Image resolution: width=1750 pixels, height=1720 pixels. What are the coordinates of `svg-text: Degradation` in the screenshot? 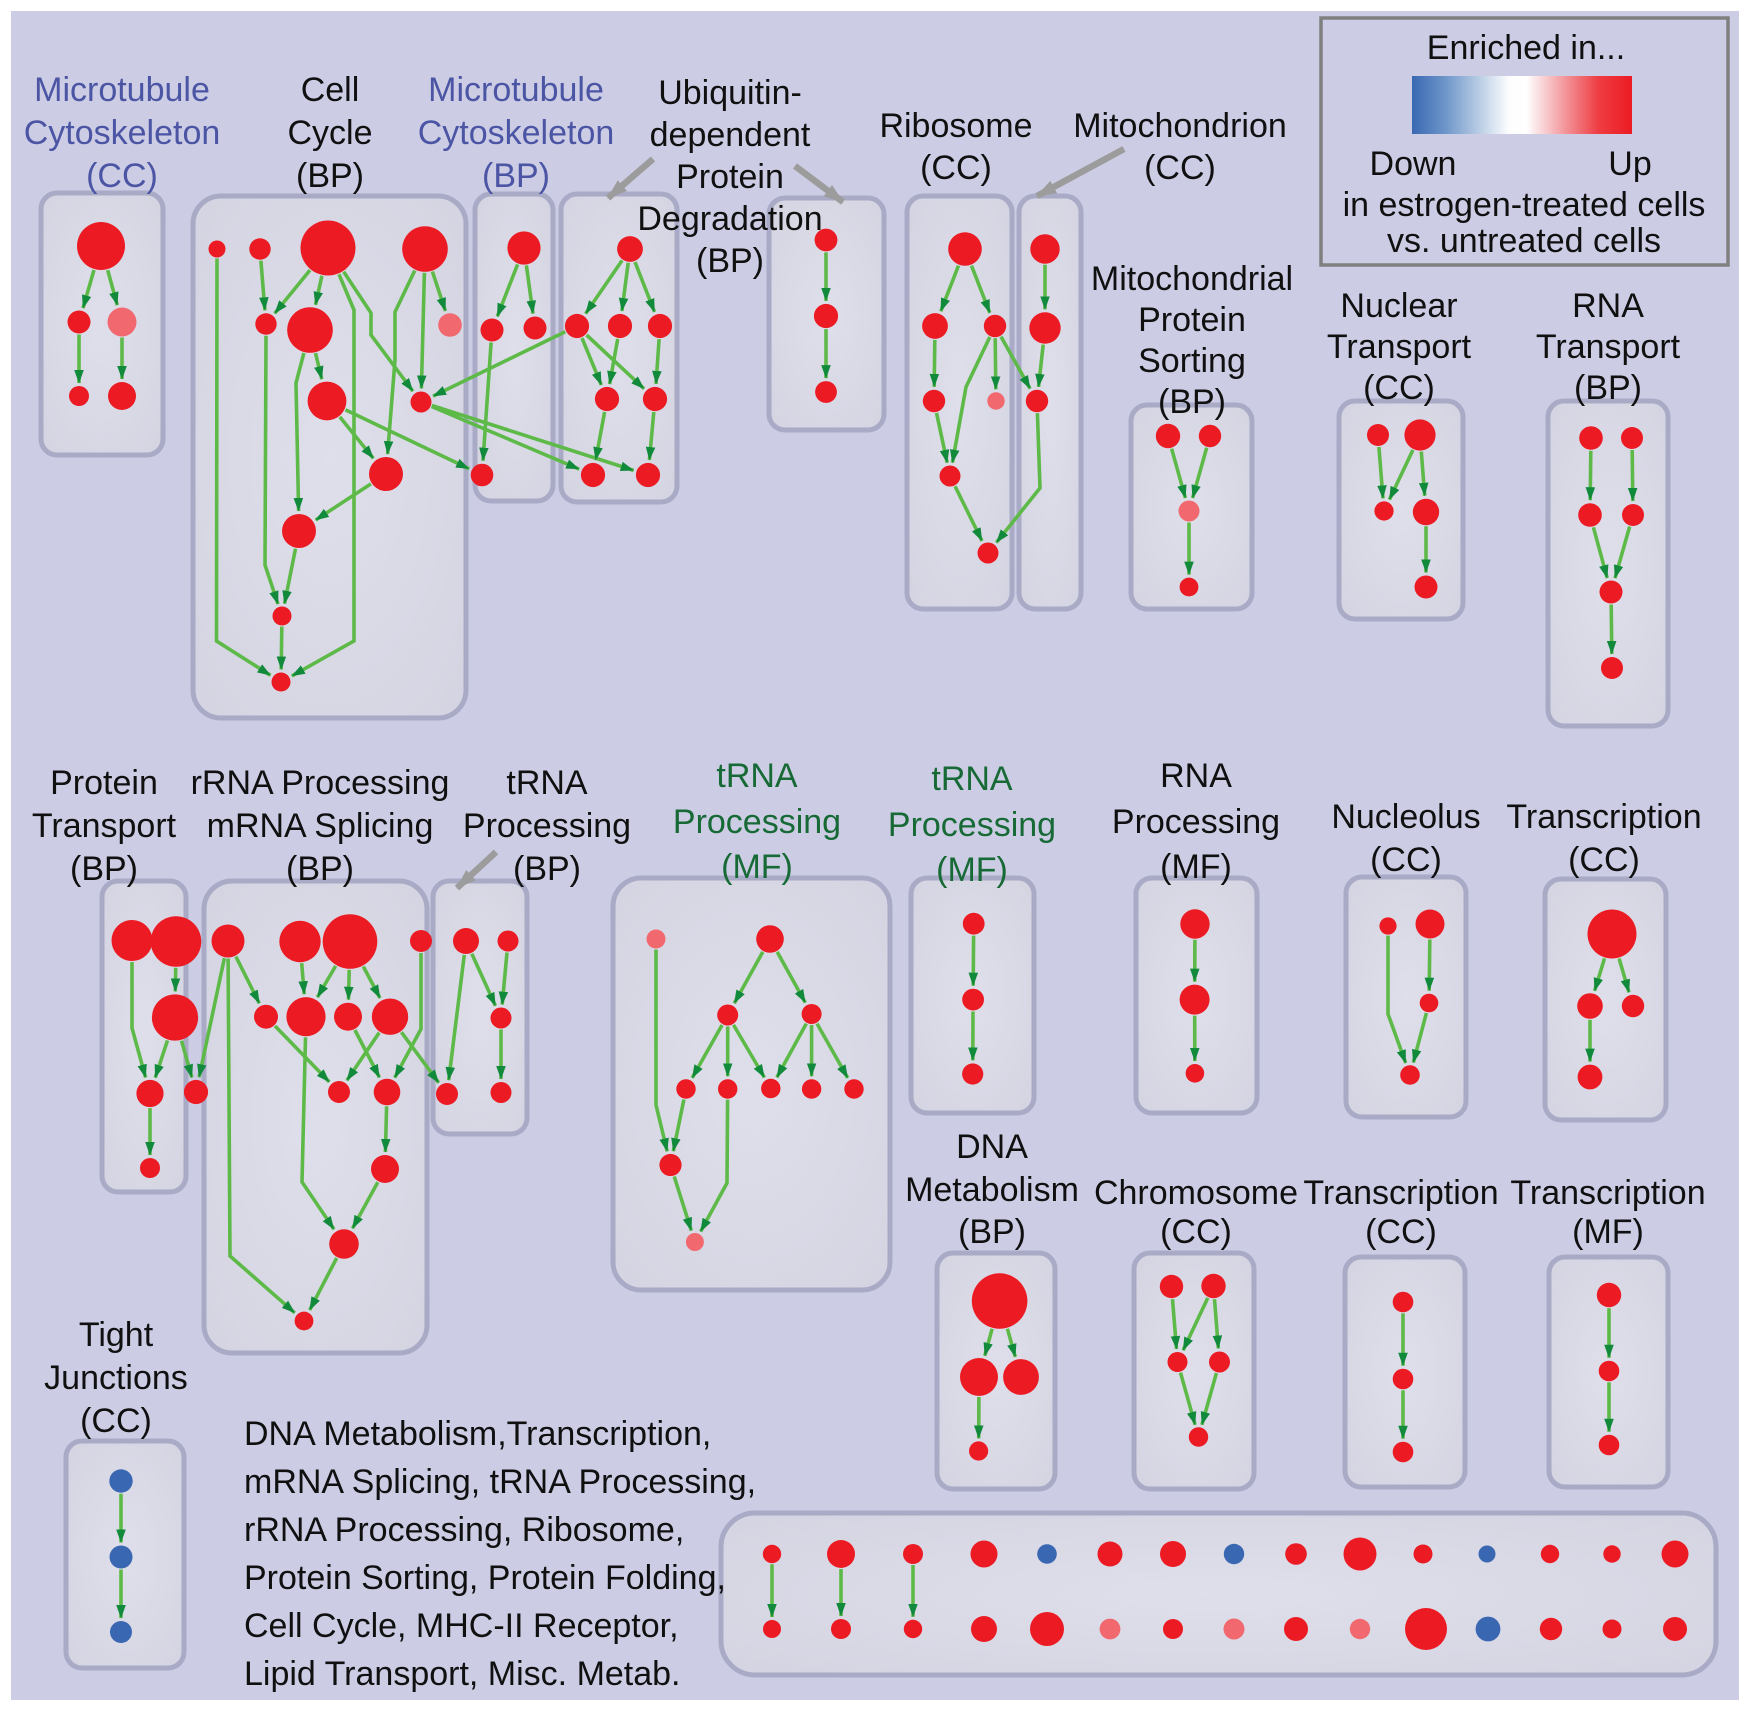 It's located at (729, 219).